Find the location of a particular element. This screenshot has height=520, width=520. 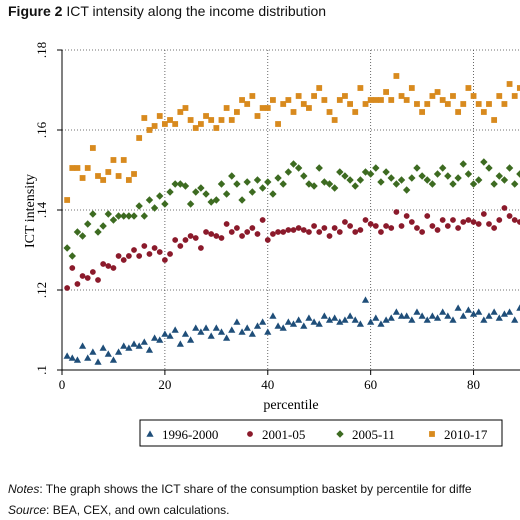

y-tick-label: .1 is located at coordinates (41, 370).